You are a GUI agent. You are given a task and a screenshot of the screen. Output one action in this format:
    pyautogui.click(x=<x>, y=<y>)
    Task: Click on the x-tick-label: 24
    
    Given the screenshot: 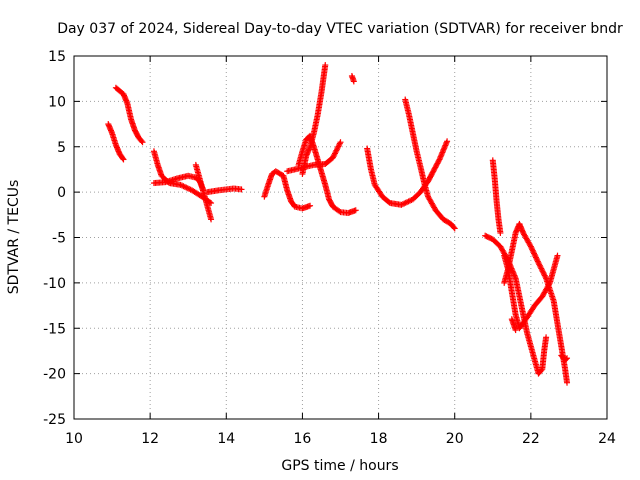 What is the action you would take?
    pyautogui.click(x=607, y=439)
    